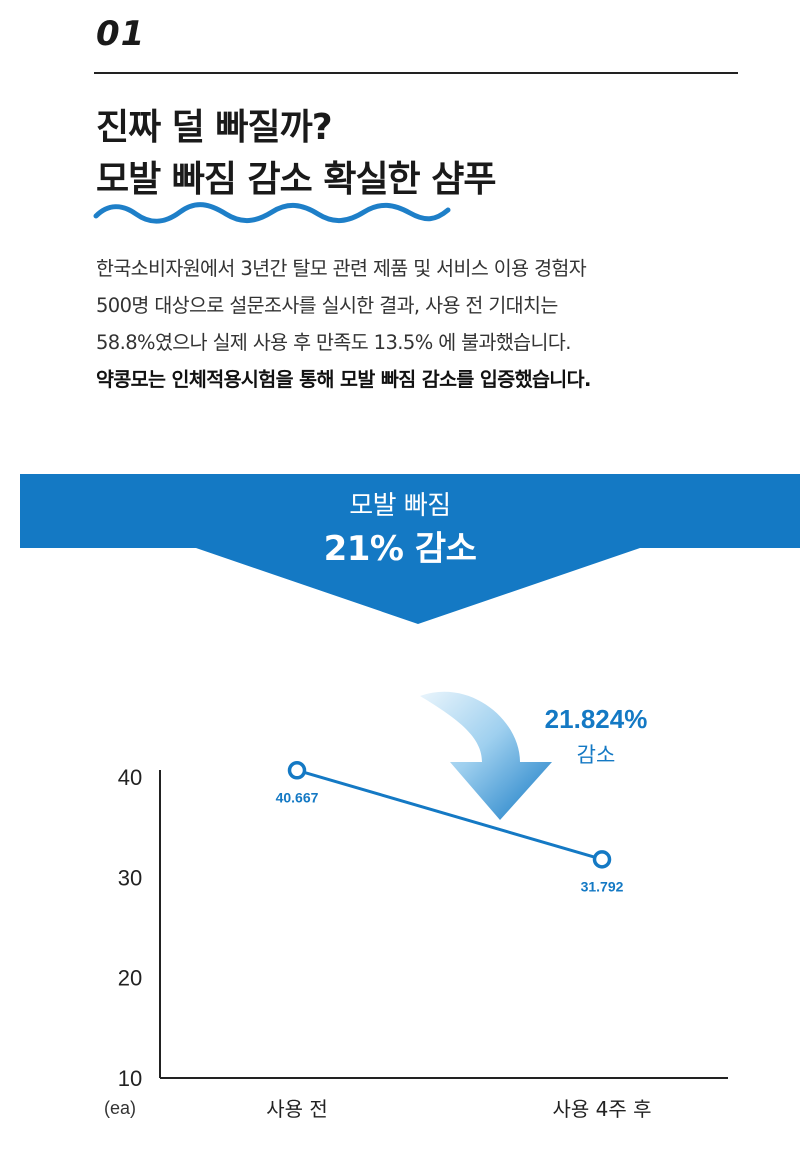 The width and height of the screenshot is (800, 1160). I want to click on banner-label: 모발 빠짐, so click(400, 506).